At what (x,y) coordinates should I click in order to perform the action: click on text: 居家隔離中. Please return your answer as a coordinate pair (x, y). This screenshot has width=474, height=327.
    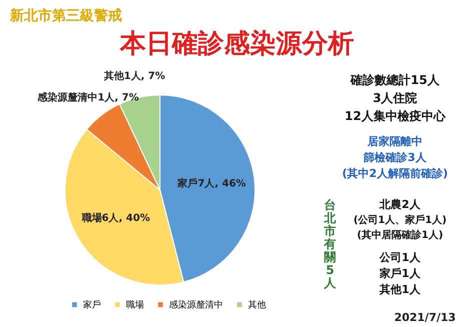
    Looking at the image, I should click on (394, 141).